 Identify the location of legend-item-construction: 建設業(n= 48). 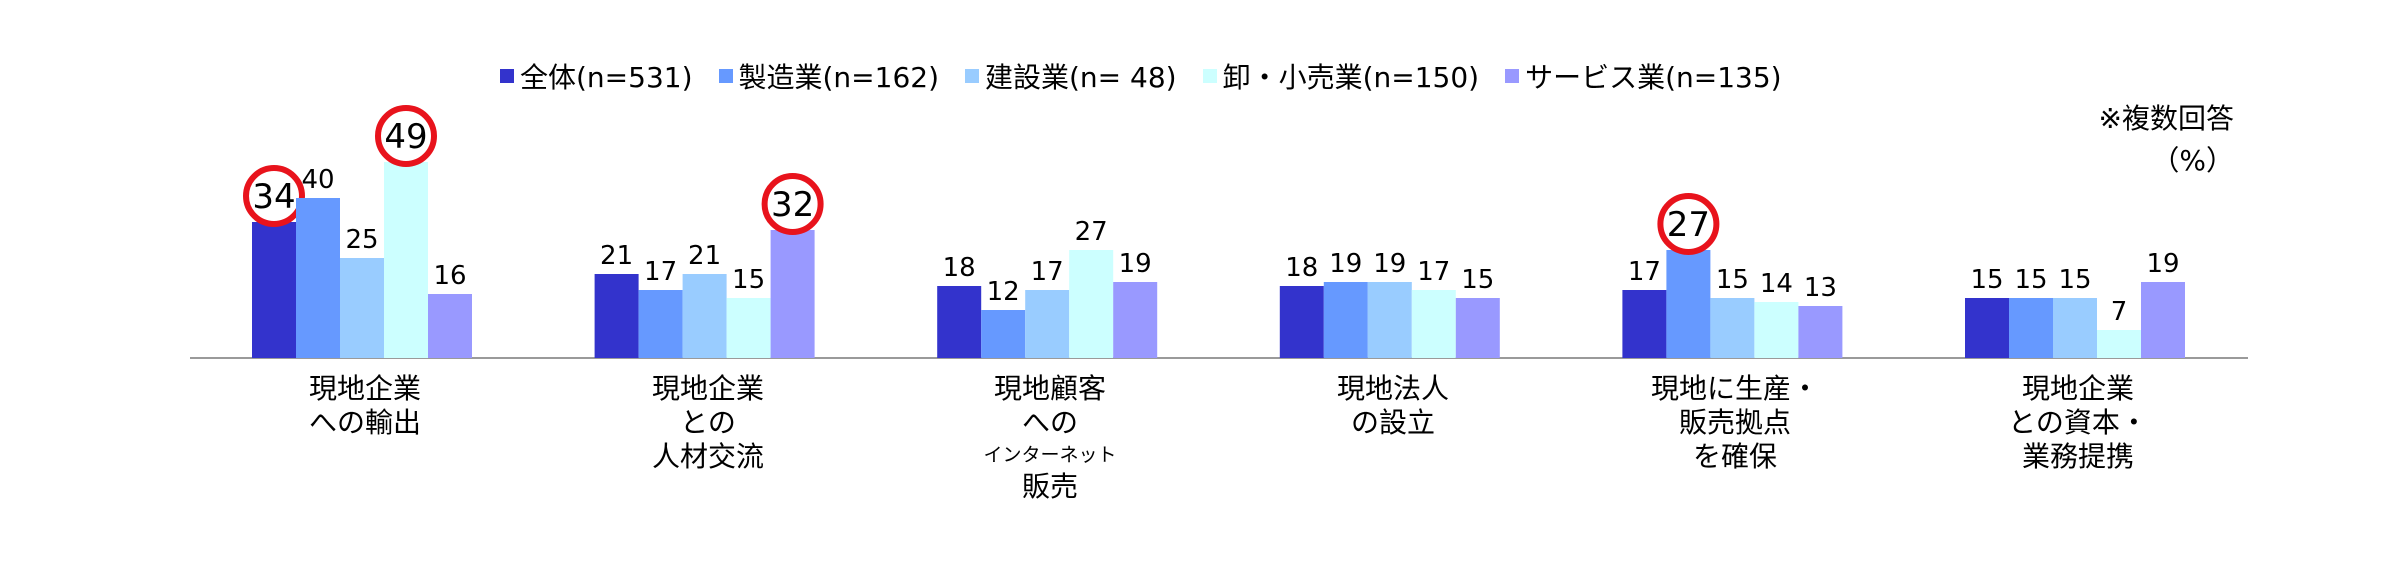
(1071, 76).